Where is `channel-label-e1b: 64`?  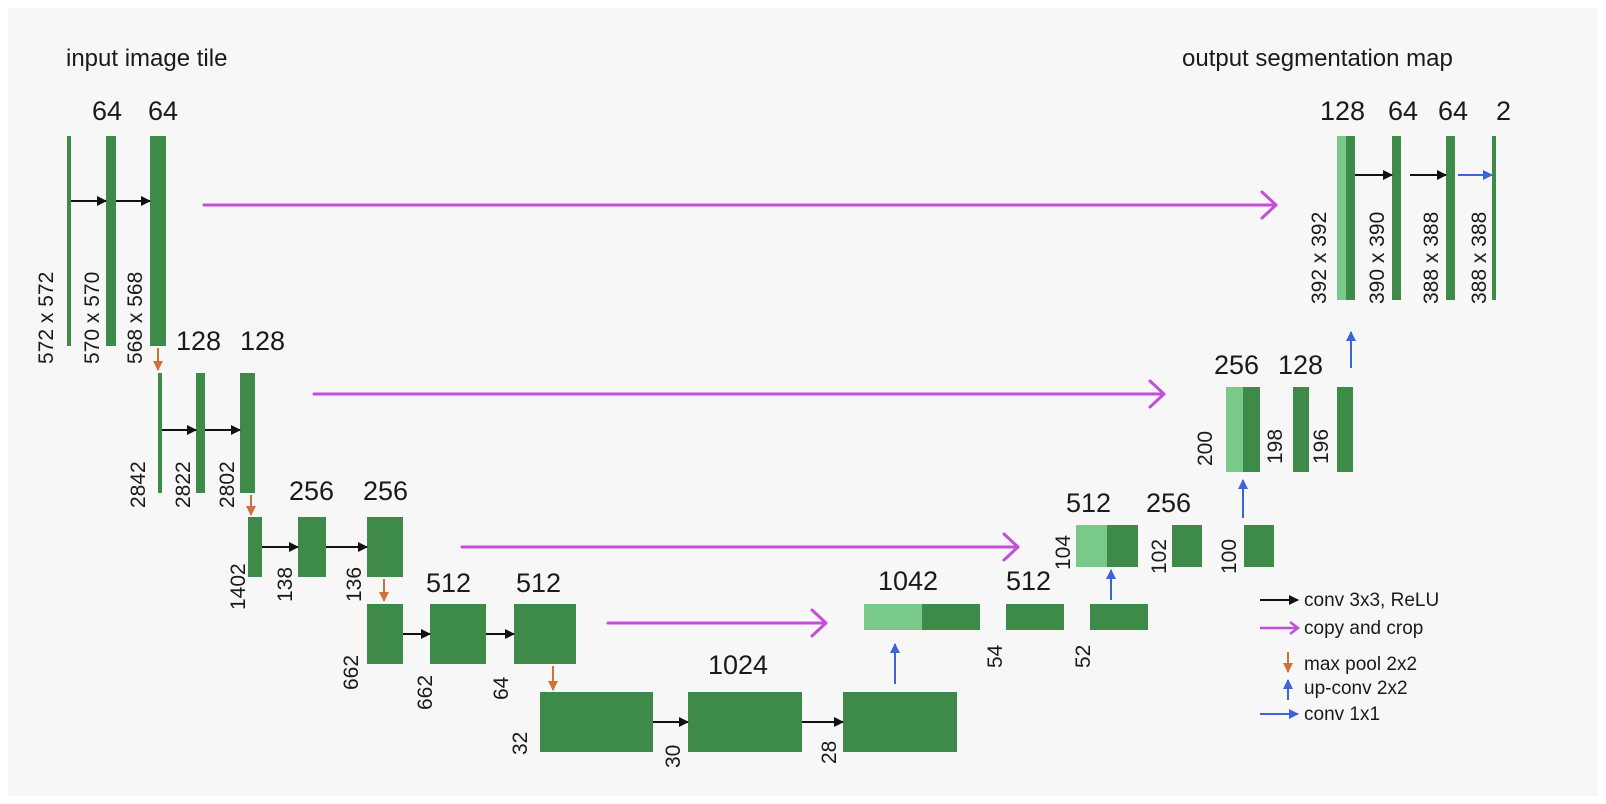
channel-label-e1b: 64 is located at coordinates (163, 111).